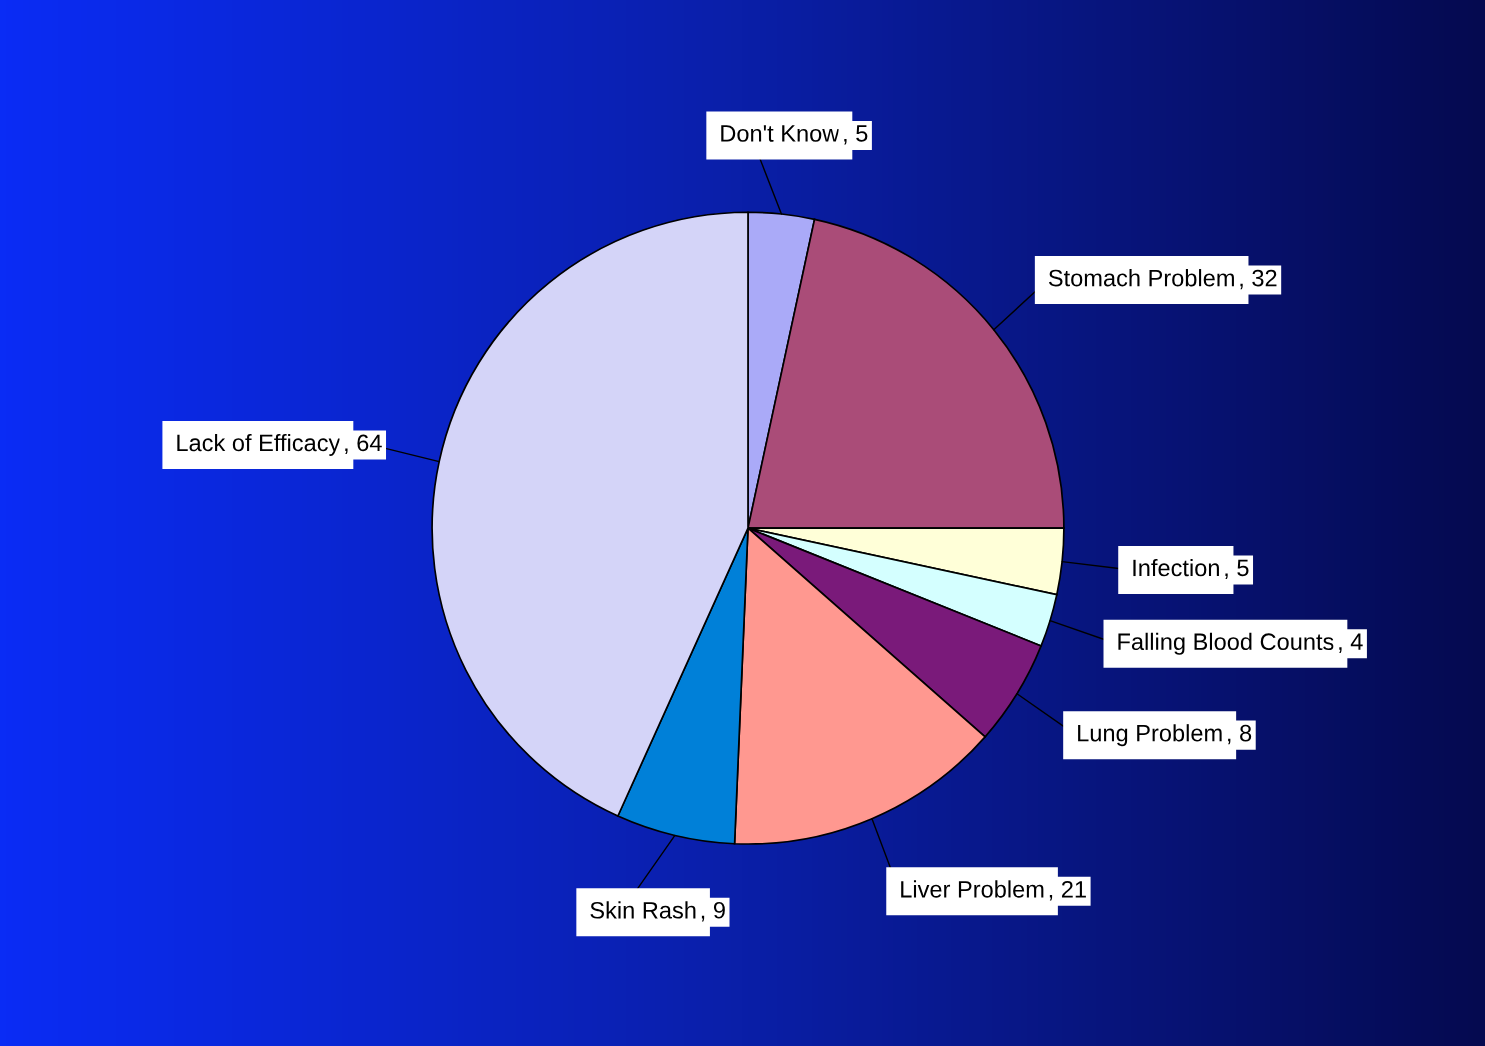  I want to click on data-label: , 21, so click(1067, 890).